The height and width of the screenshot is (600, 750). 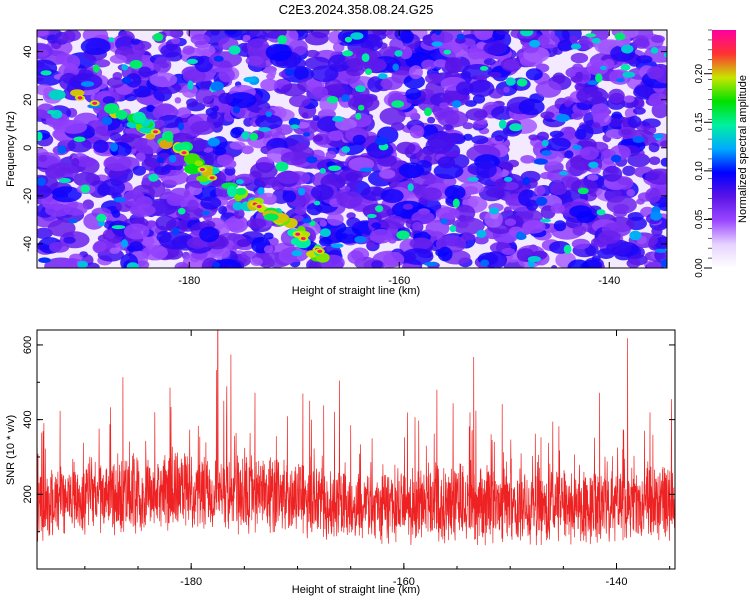 What do you see at coordinates (699, 268) in the screenshot?
I see `colorbar-tick-label: 0.00` at bounding box center [699, 268].